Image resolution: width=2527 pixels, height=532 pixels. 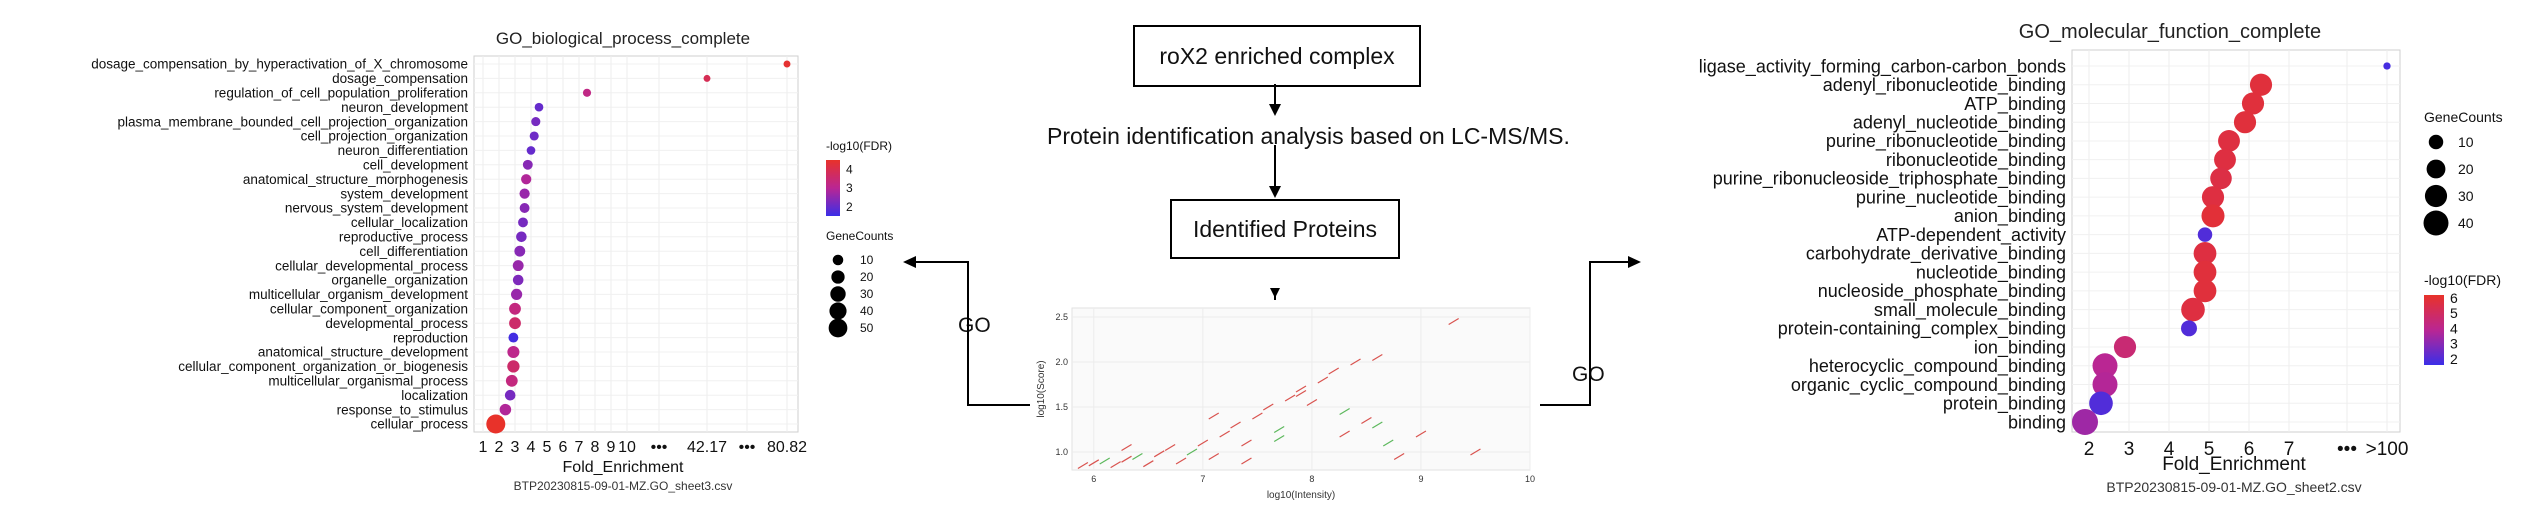 I want to click on bp-category-label: neuron_development, so click(x=404, y=107).